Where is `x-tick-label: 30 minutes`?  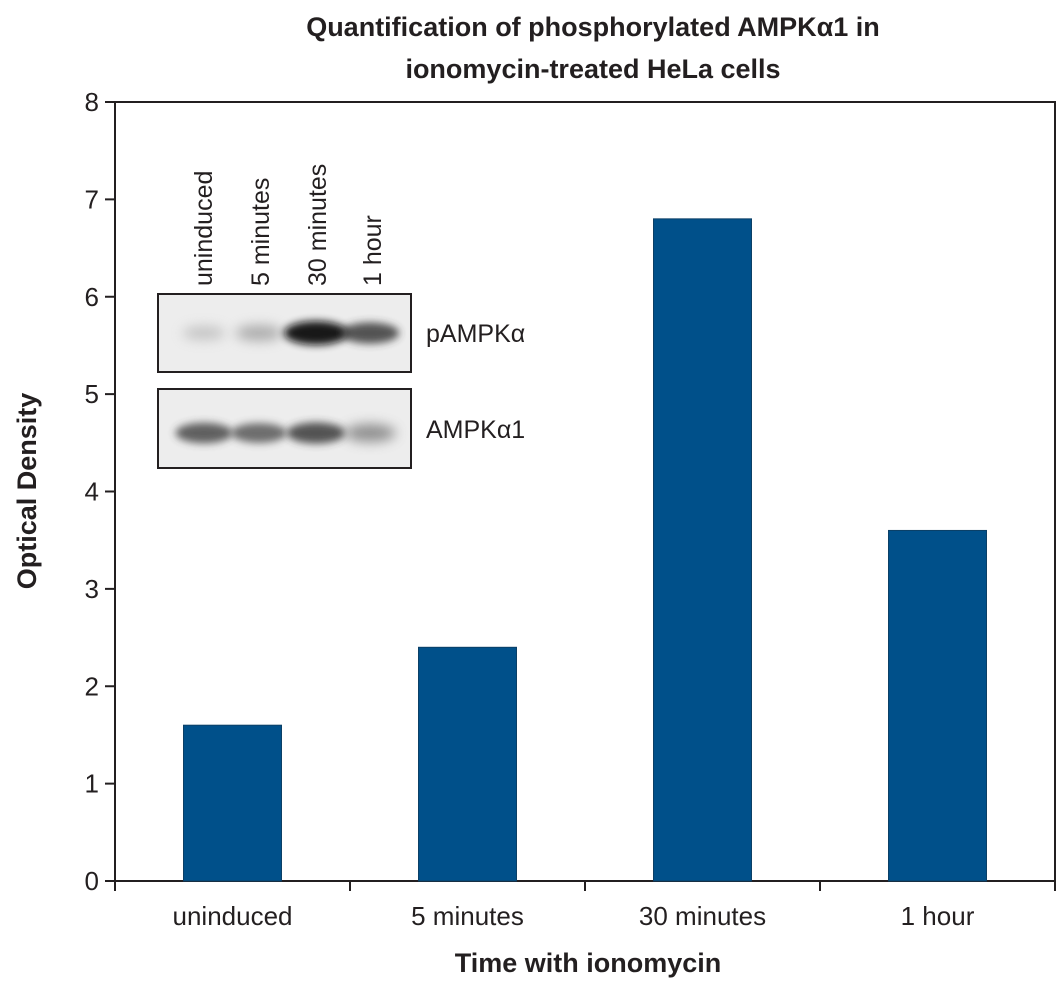
x-tick-label: 30 minutes is located at coordinates (702, 916).